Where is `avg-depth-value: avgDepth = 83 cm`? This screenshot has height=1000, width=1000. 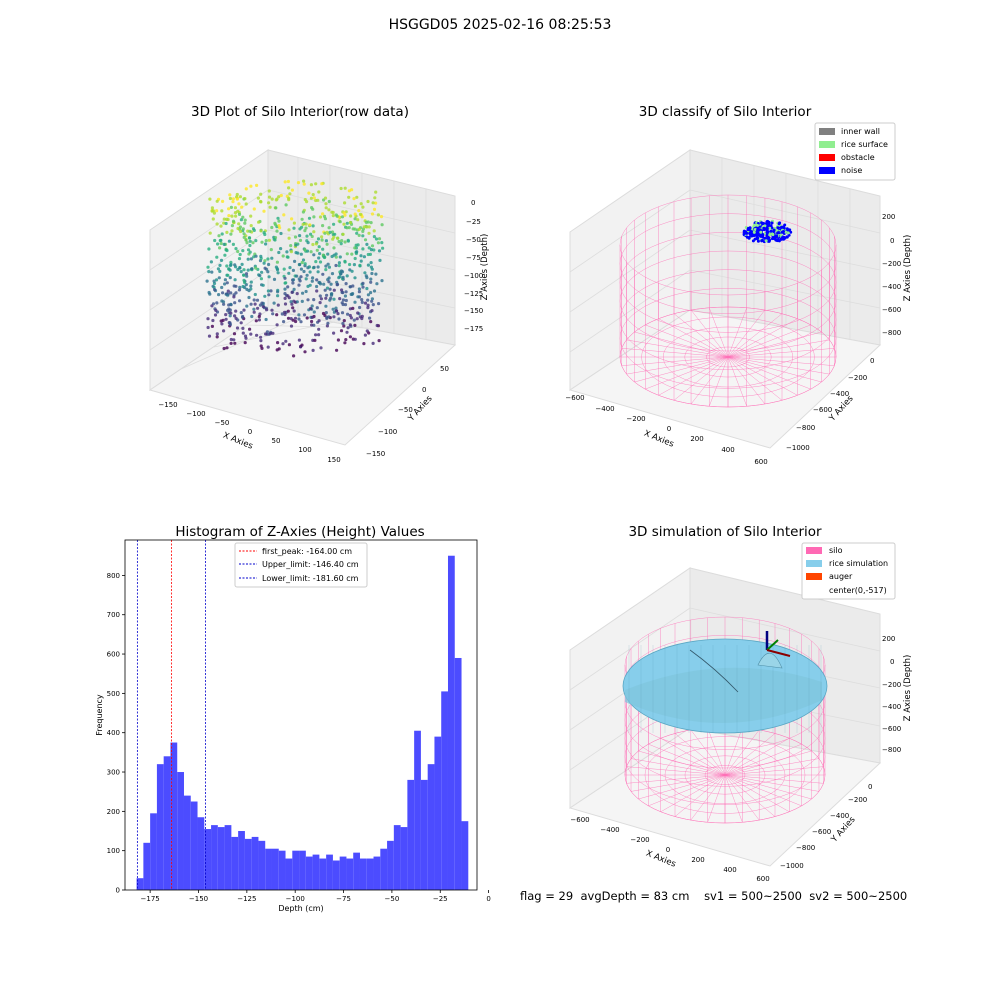
avg-depth-value: avgDepth = 83 cm is located at coordinates (635, 896).